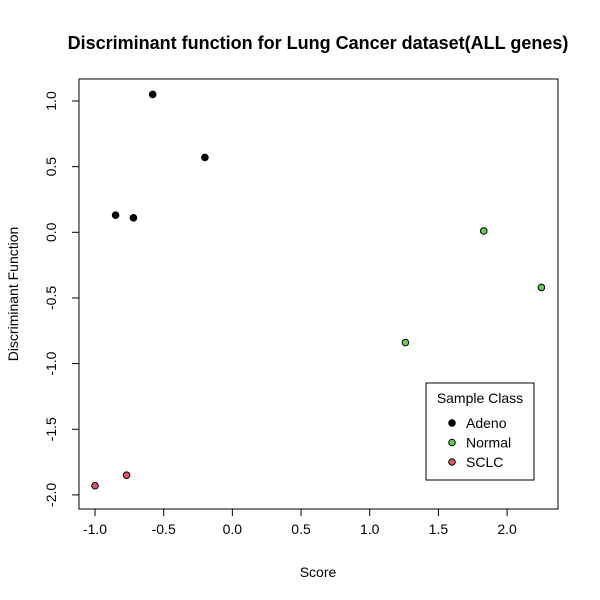 The height and width of the screenshot is (600, 600). Describe the element at coordinates (51, 429) in the screenshot. I see `y-tick-label: -1.5` at that location.